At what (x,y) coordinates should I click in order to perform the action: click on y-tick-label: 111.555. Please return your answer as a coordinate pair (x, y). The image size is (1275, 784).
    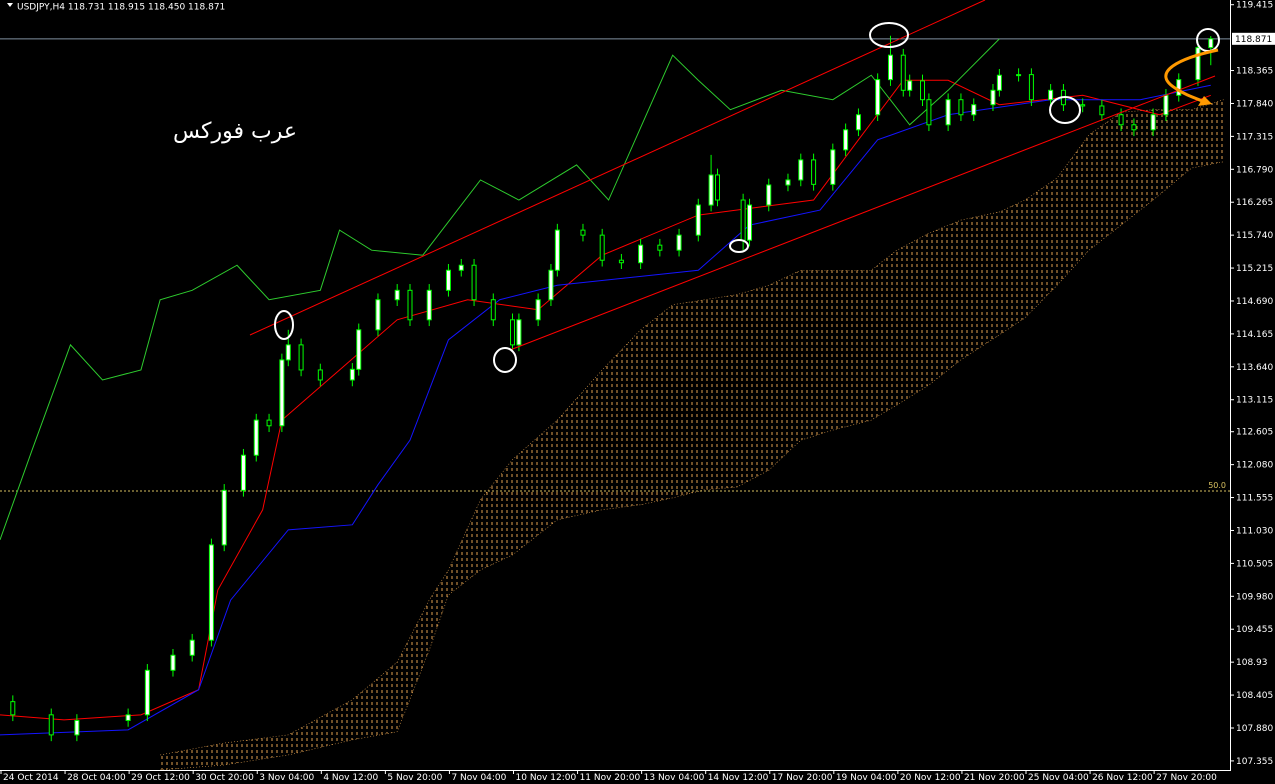
    Looking at the image, I should click on (1254, 499).